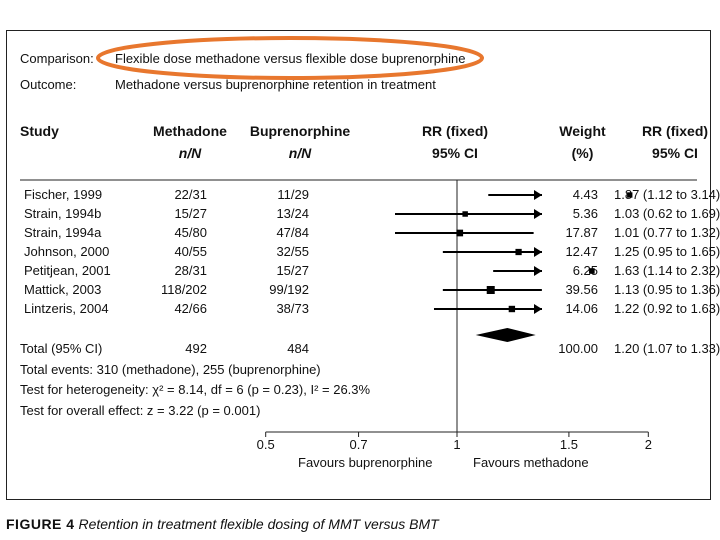 The height and width of the screenshot is (540, 720). What do you see at coordinates (63, 213) in the screenshot?
I see `study-name: Strain, 1994b` at bounding box center [63, 213].